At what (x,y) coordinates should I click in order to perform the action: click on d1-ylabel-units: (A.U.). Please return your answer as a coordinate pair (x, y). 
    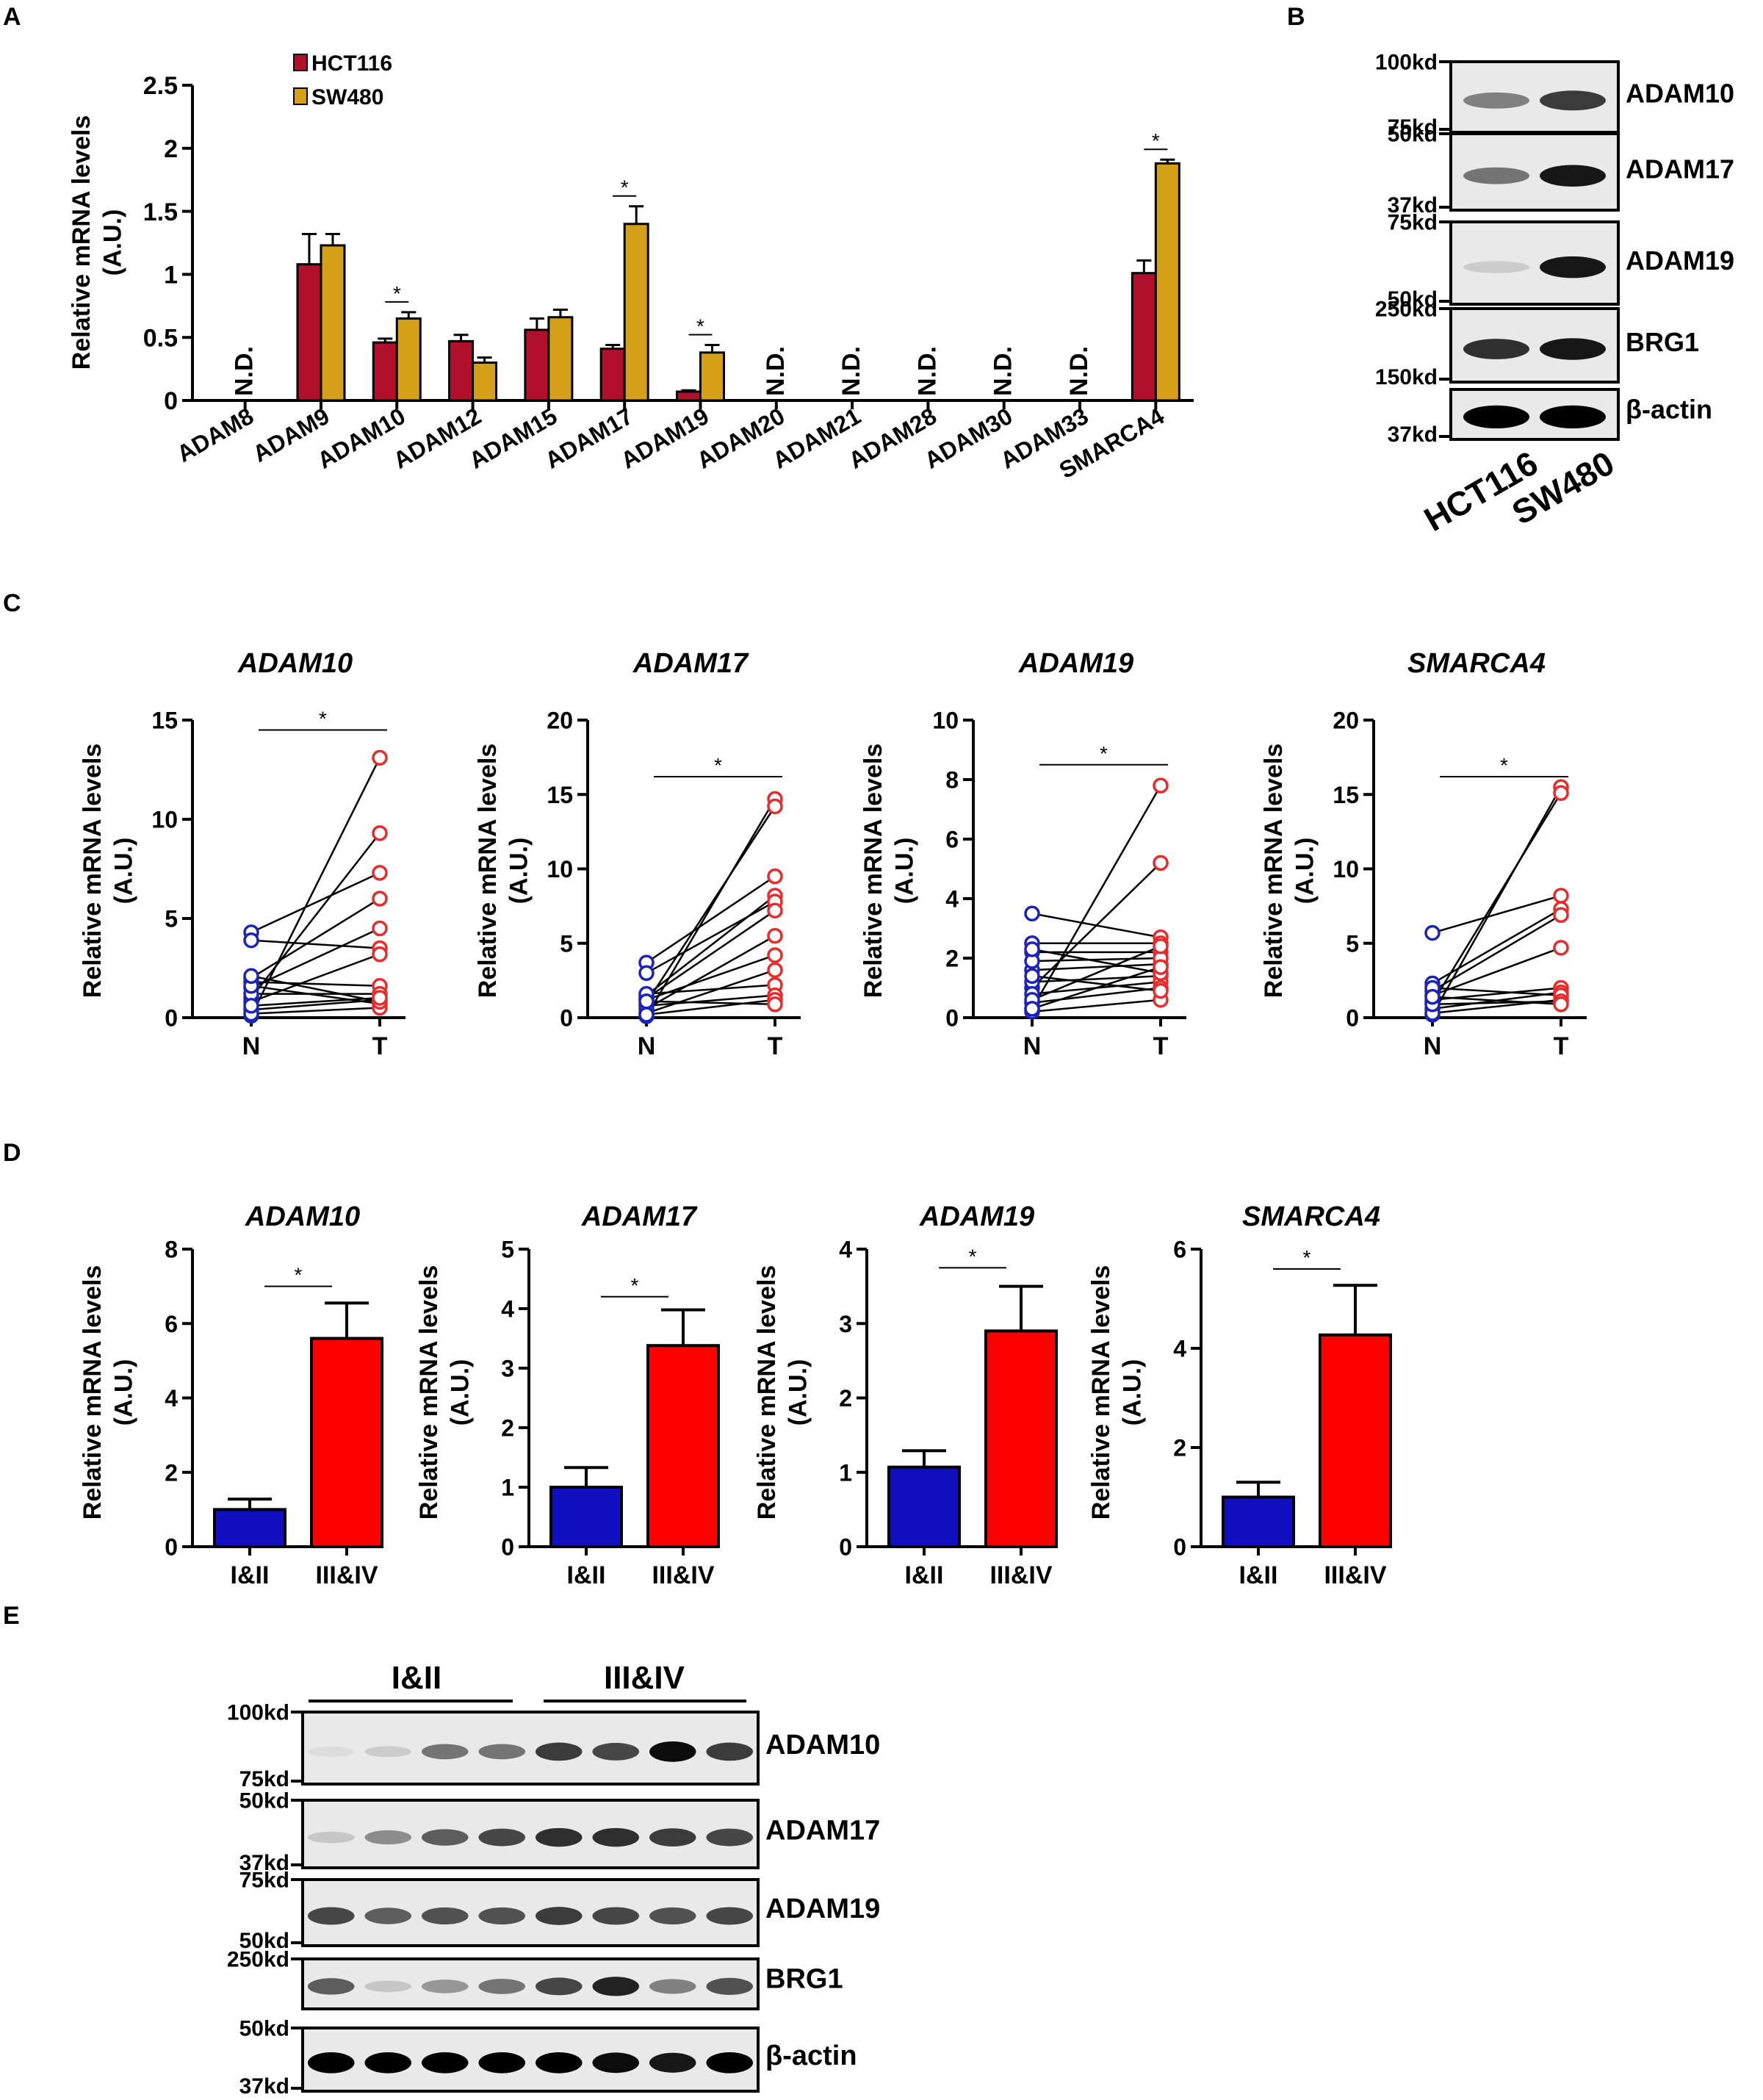
    Looking at the image, I should click on (124, 1392).